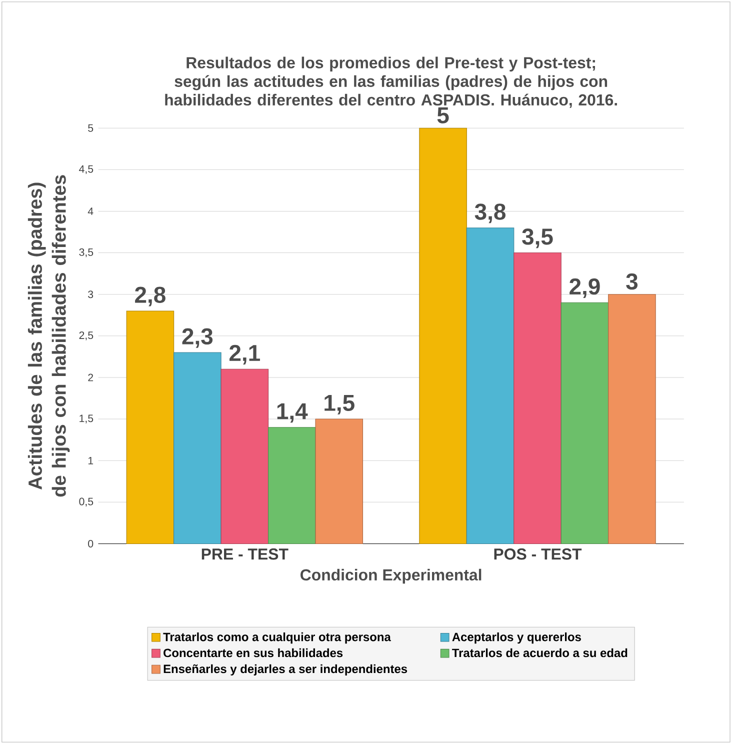 The width and height of the screenshot is (732, 744). I want to click on chart-title: Resultados de los promedios del Pre-test y Post-test; según las actitudes en las familias (padres) de hijos con habilidades diferentes del centro ASPADIS. Huánuco, 2016., so click(391, 82).